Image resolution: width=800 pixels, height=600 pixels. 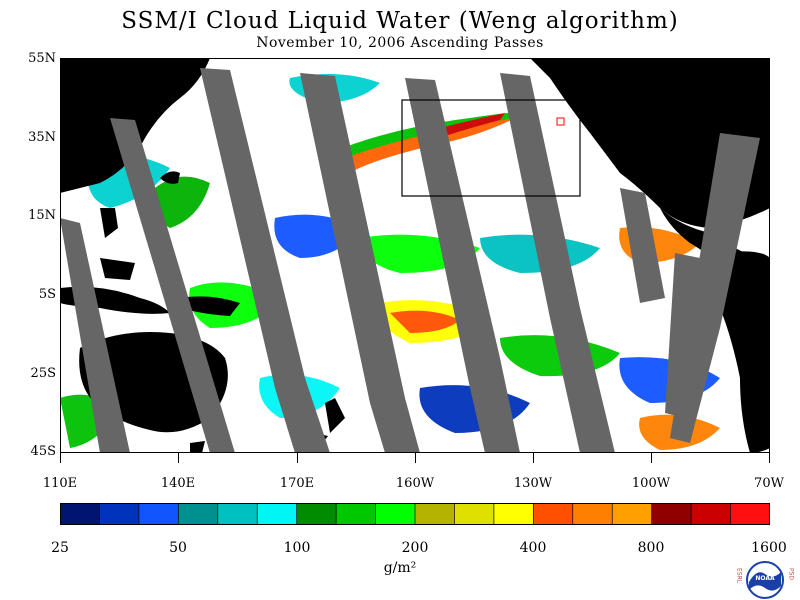 What do you see at coordinates (769, 548) in the screenshot?
I see `colorbar-label-1600: 1600` at bounding box center [769, 548].